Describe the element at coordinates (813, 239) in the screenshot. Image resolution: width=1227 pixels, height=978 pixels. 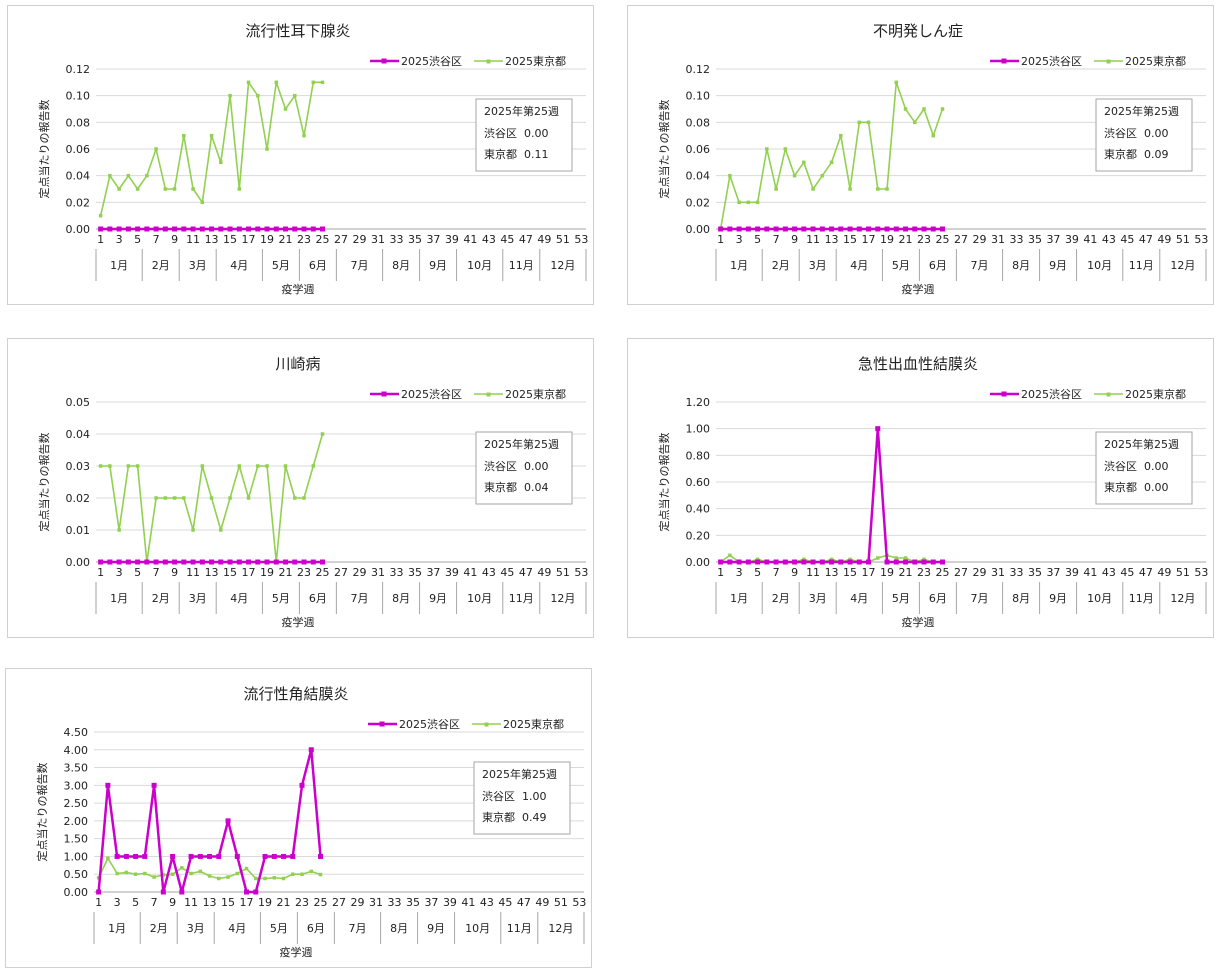
I see `x-tick-label: 11` at that location.